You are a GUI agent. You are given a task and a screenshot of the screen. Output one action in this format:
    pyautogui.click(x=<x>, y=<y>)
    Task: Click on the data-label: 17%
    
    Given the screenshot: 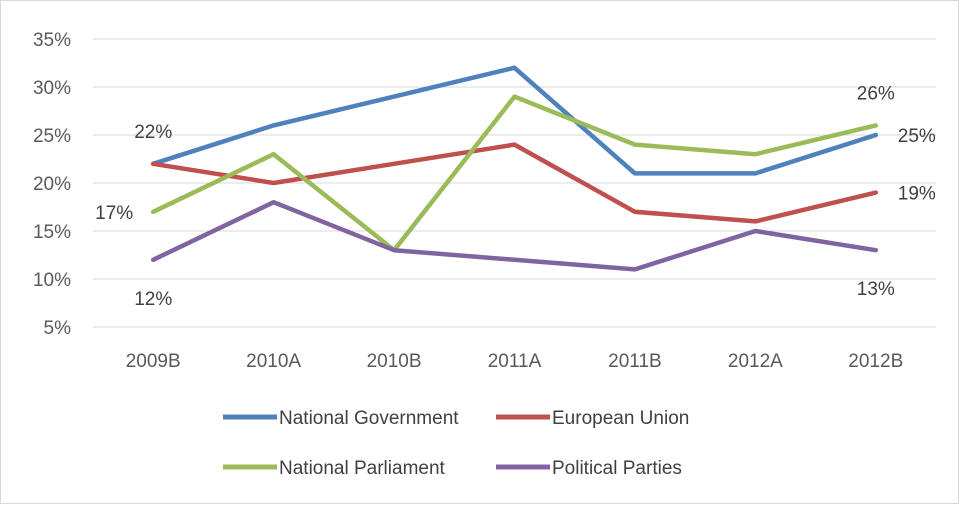 What is the action you would take?
    pyautogui.click(x=114, y=213)
    